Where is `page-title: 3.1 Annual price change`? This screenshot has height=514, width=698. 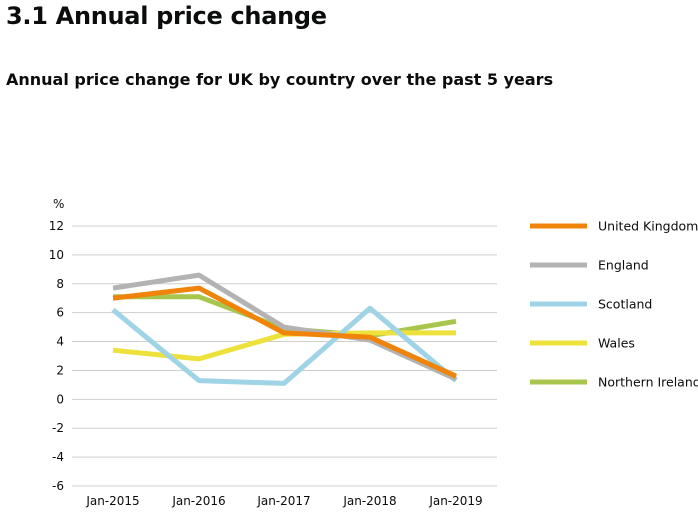
page-title: 3.1 Annual price change is located at coordinates (166, 16).